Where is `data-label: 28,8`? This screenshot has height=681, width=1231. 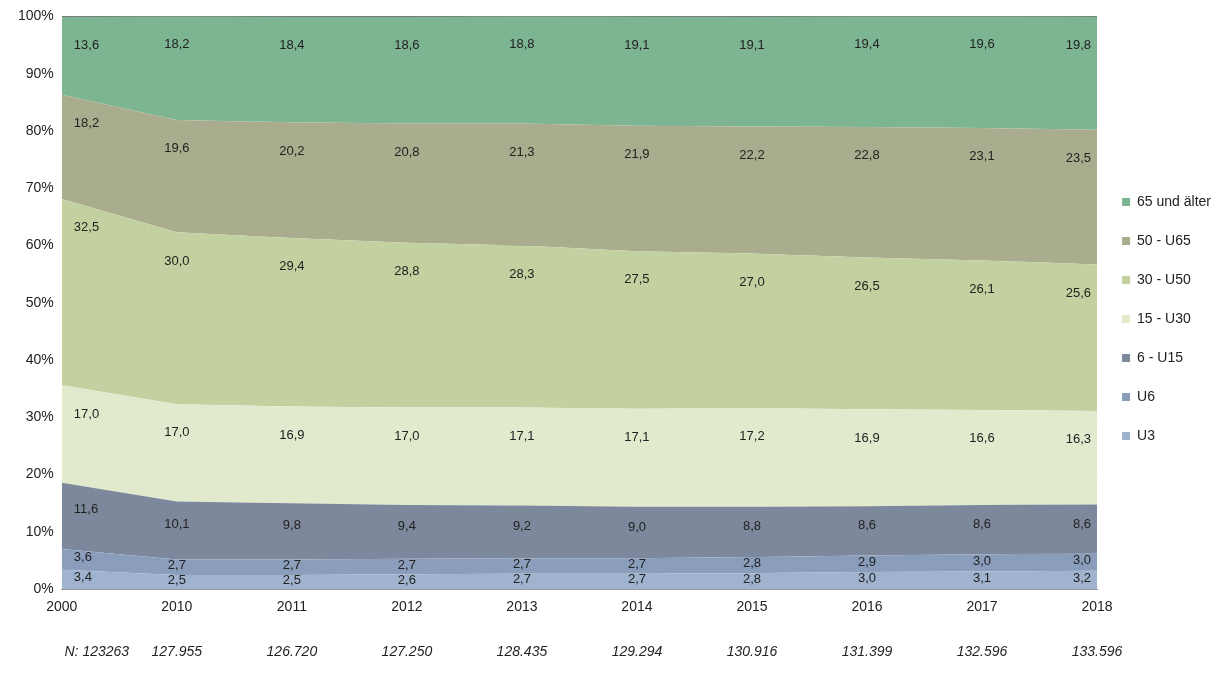
data-label: 28,8 is located at coordinates (407, 270).